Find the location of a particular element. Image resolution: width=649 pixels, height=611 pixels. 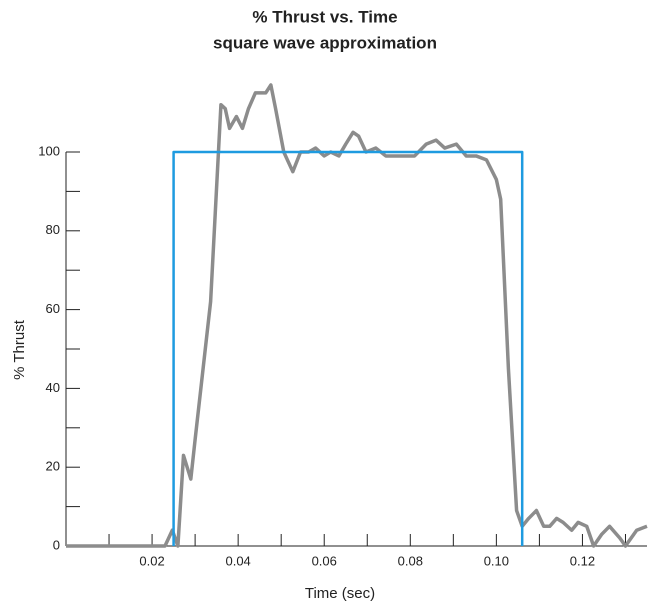

x-tick-label: 0.02 is located at coordinates (151, 560).